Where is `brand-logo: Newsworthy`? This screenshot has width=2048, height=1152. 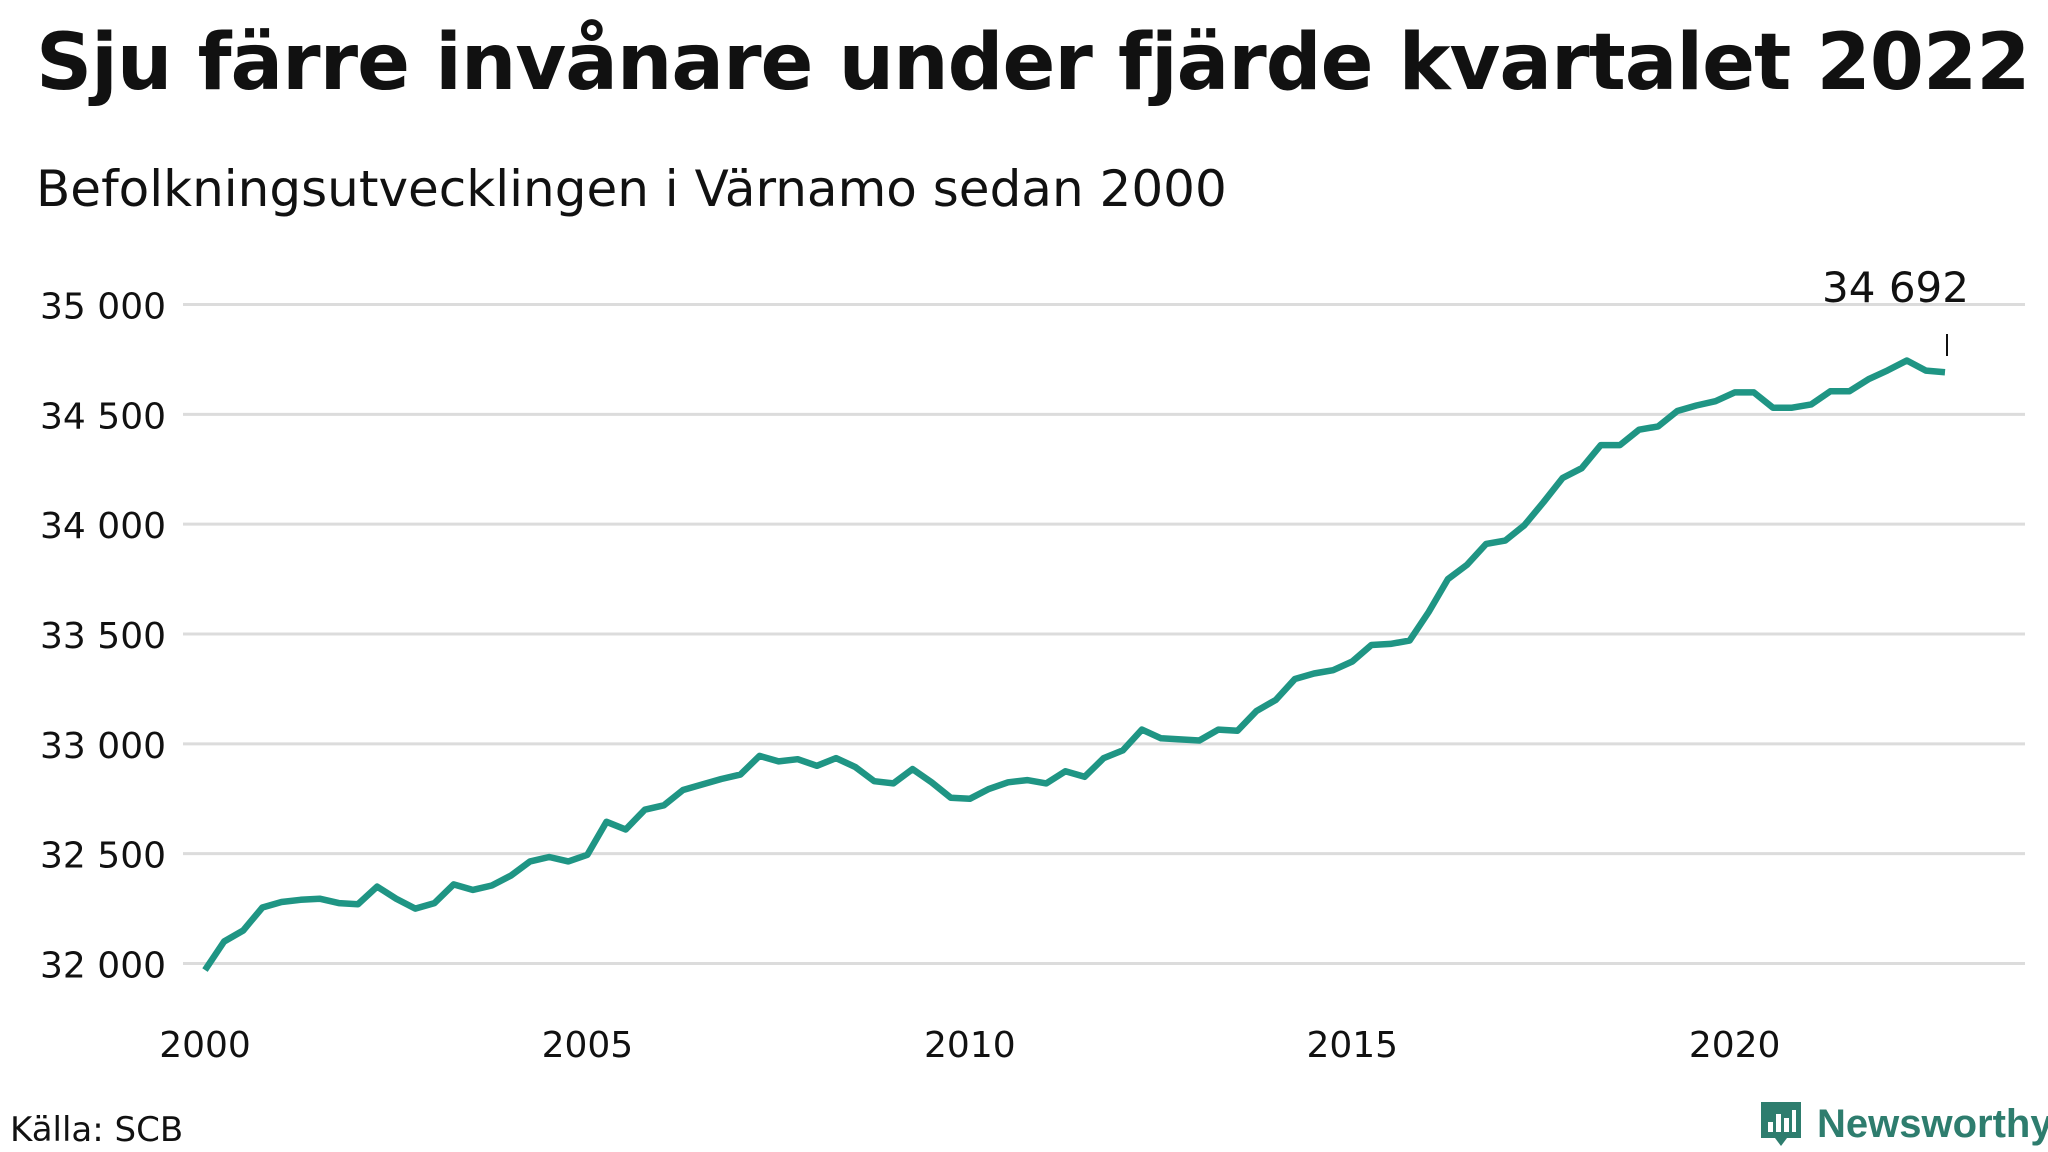 brand-logo: Newsworthy is located at coordinates (1902, 1124).